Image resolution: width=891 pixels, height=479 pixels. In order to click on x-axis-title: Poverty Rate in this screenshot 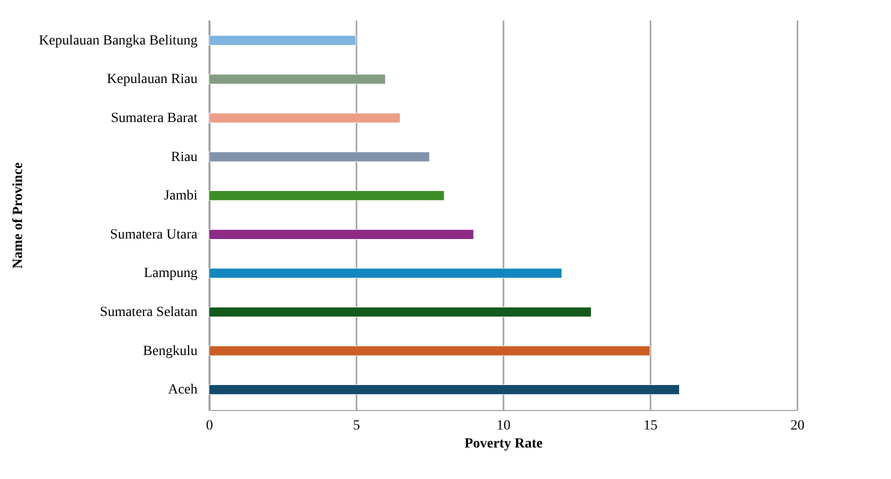, I will do `click(503, 444)`.